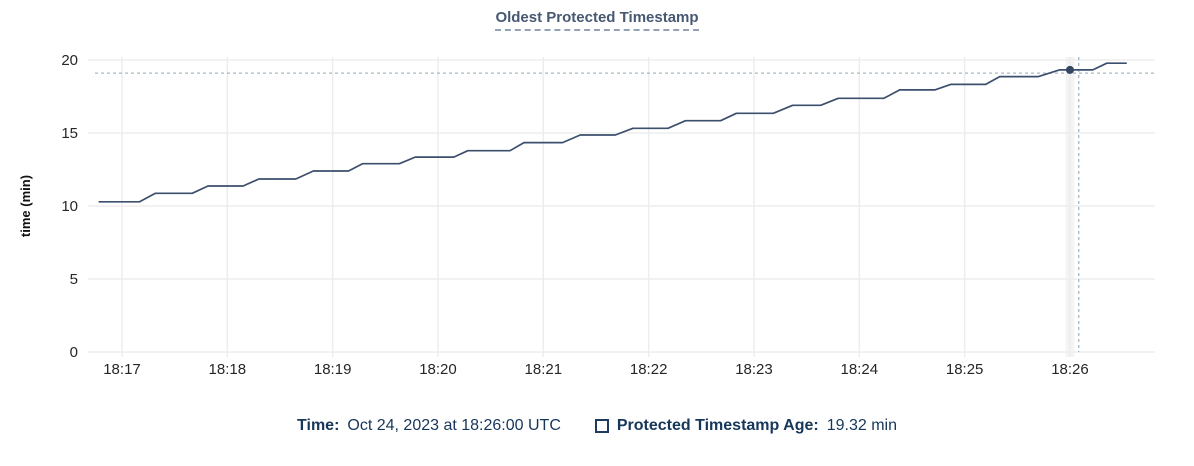  Describe the element at coordinates (544, 369) in the screenshot. I see `x-tick-label: 18:21` at that location.